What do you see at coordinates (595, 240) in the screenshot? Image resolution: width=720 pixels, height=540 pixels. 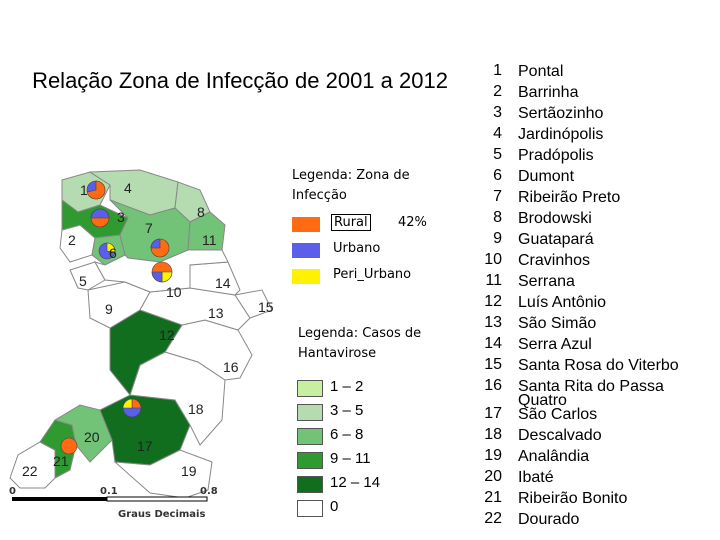 I see `index-row: 9 Guatapará` at bounding box center [595, 240].